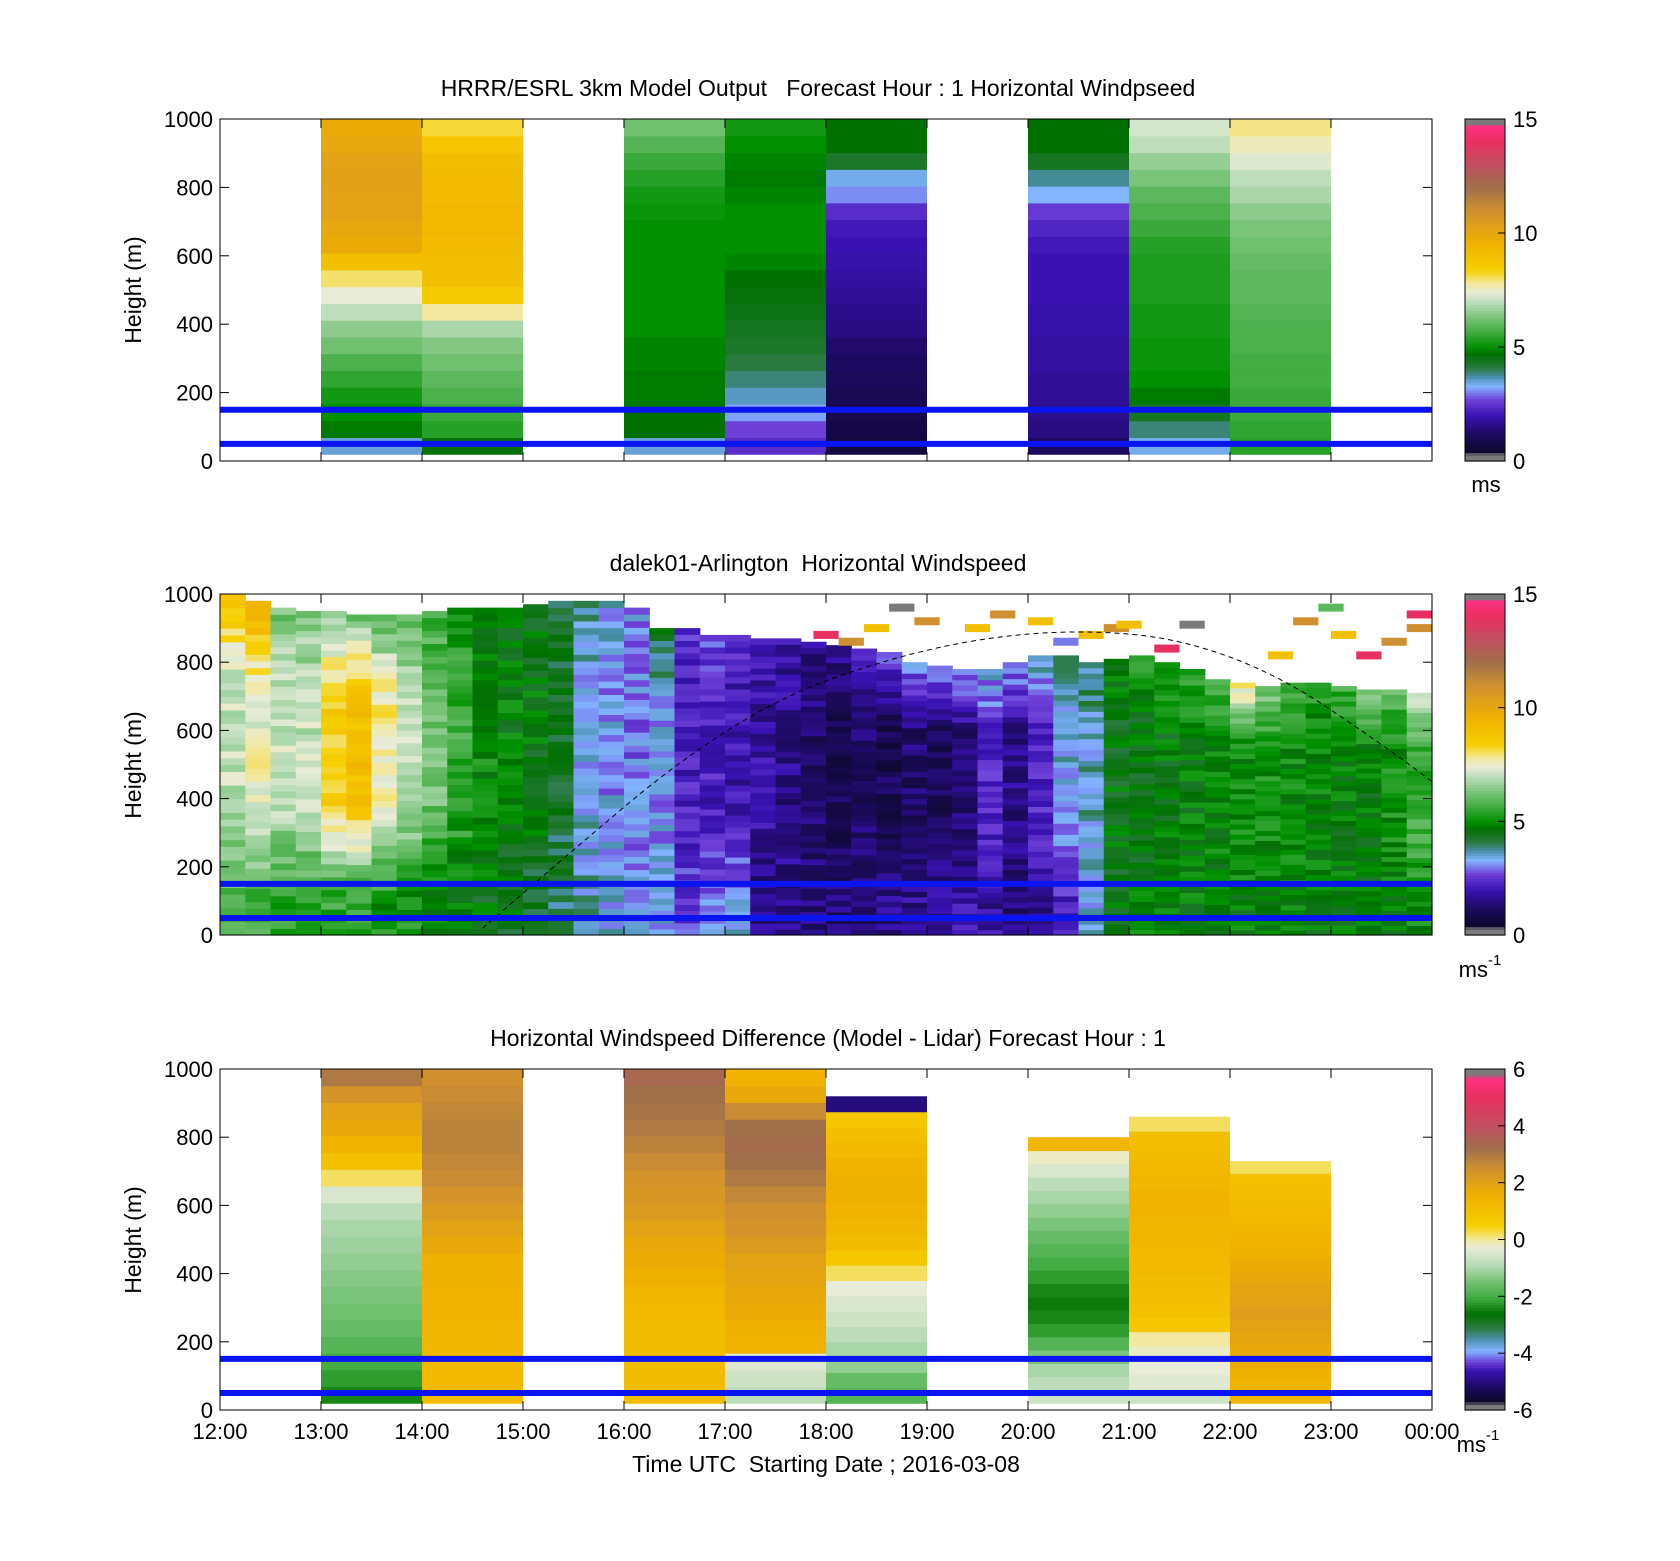 The width and height of the screenshot is (1680, 1561). I want to click on panel-lidar-colorbar-frame, so click(1485, 764).